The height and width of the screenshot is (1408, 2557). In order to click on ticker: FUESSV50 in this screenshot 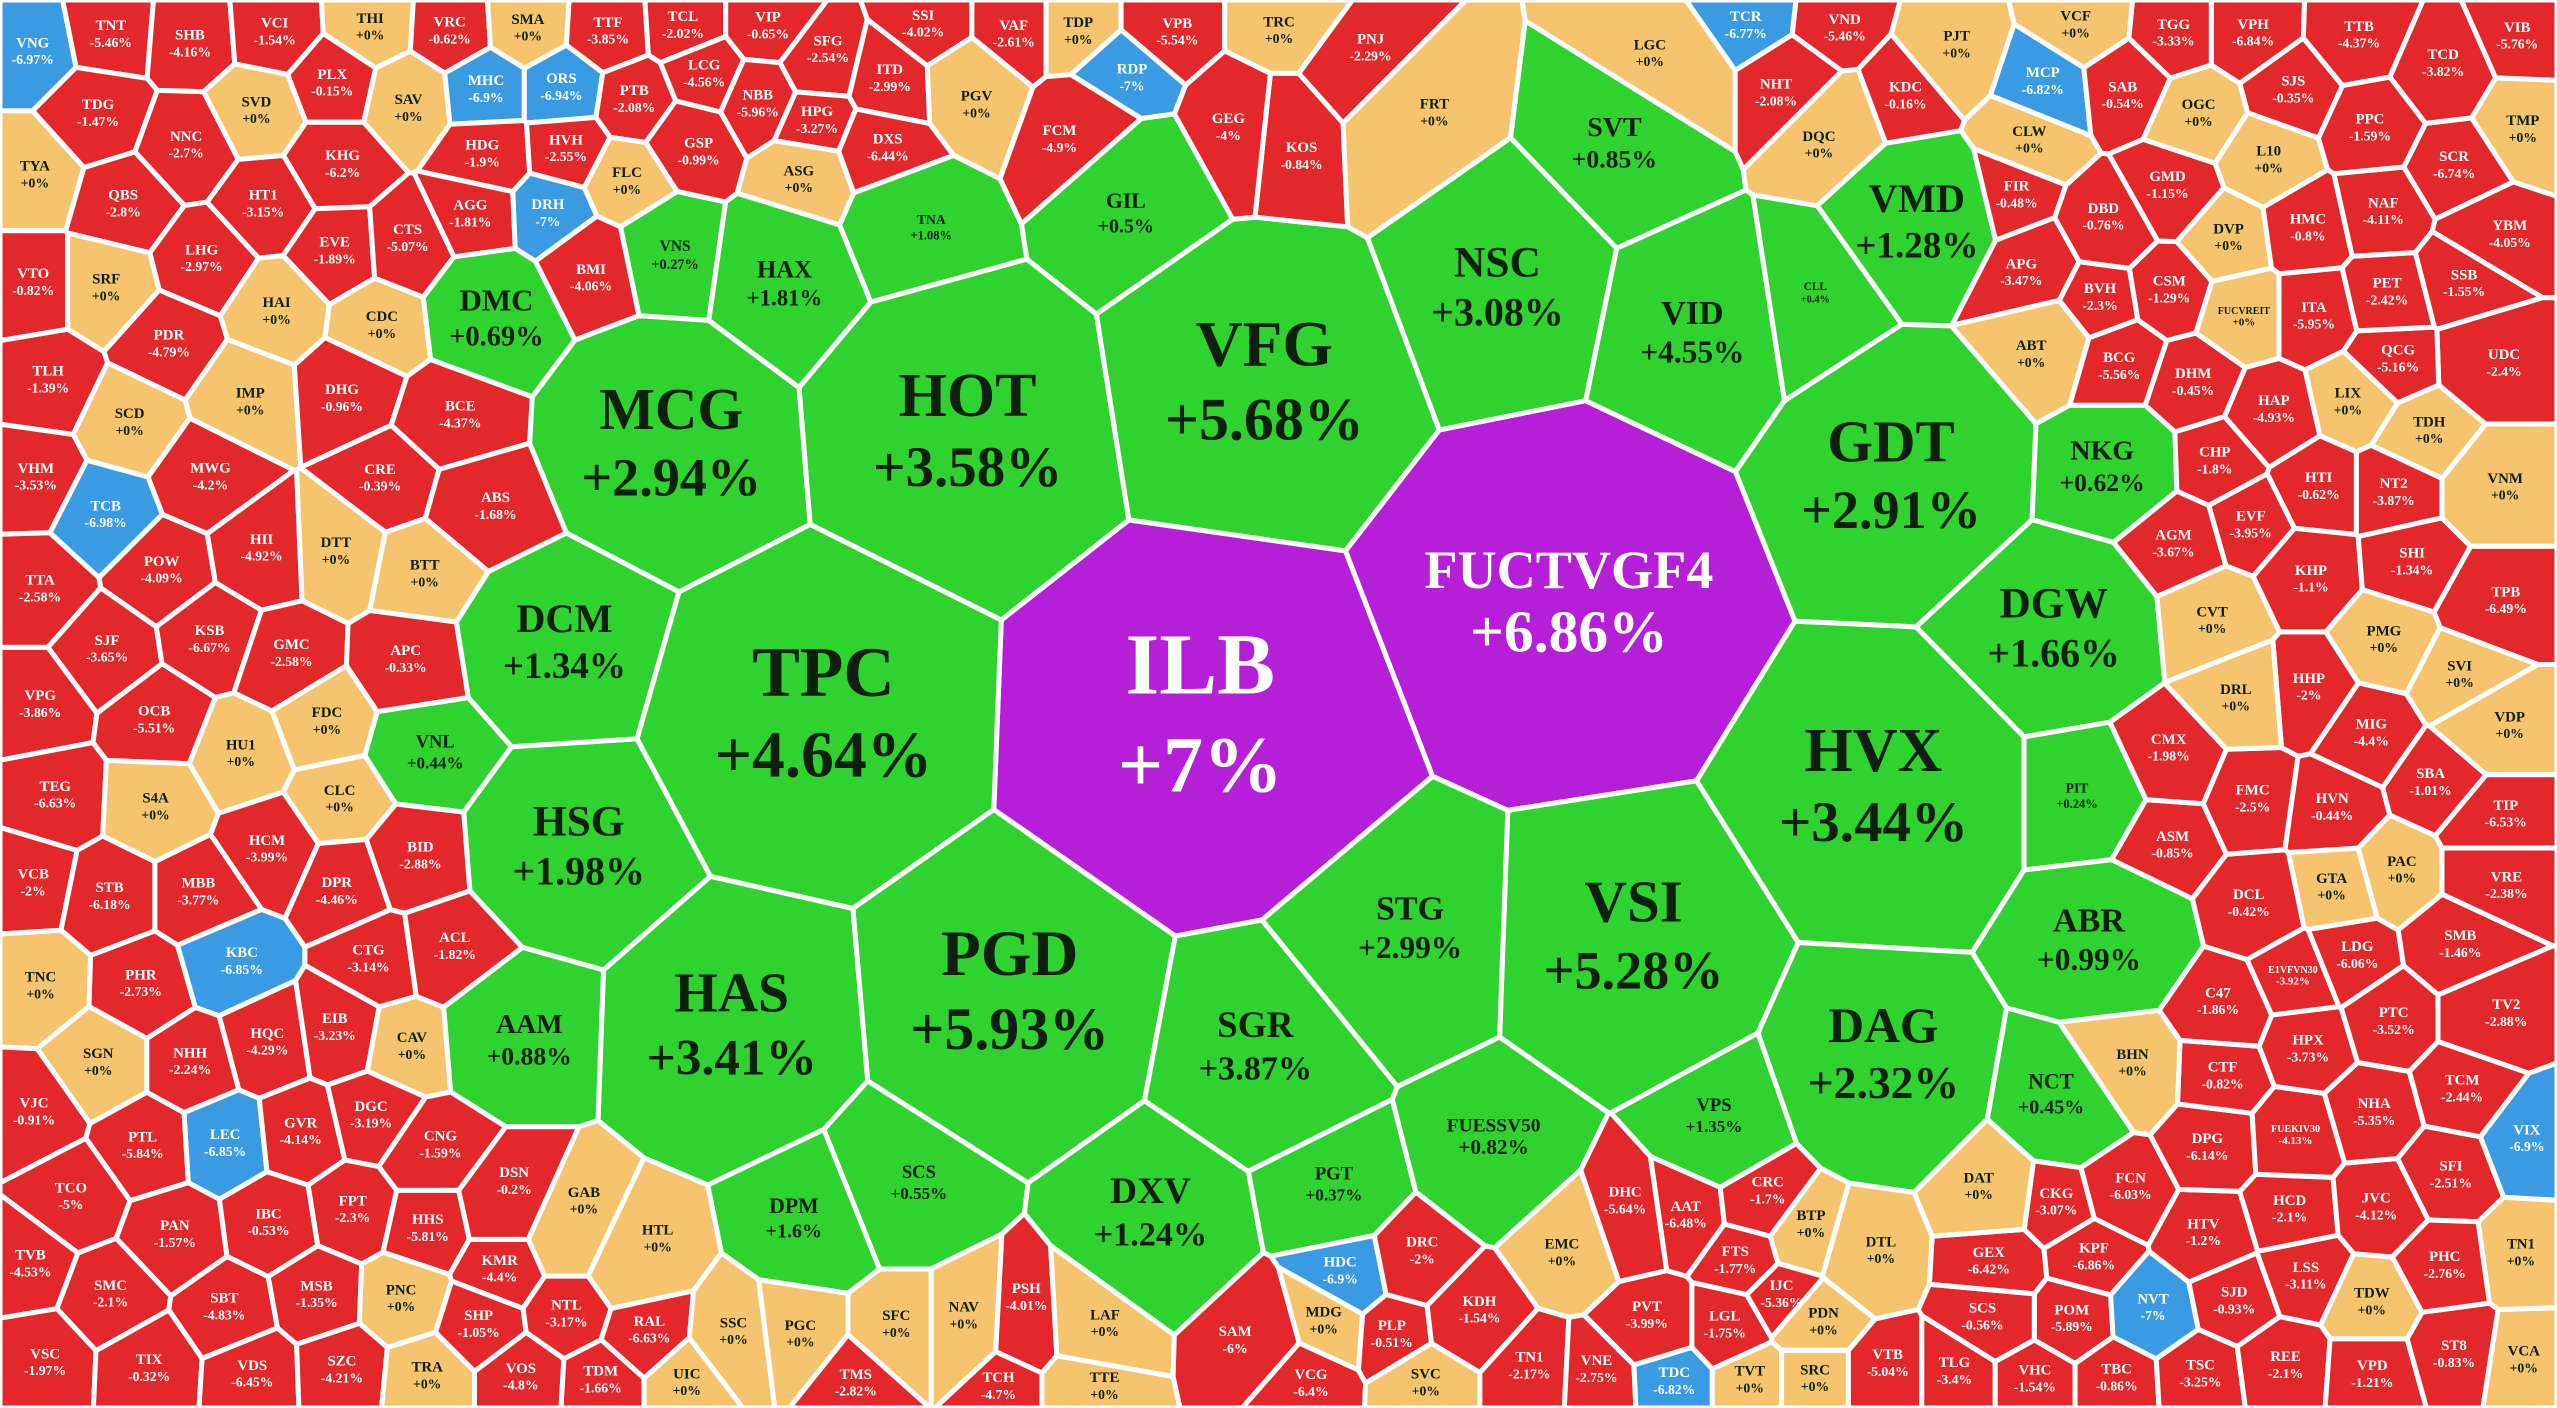, I will do `click(1494, 1125)`.